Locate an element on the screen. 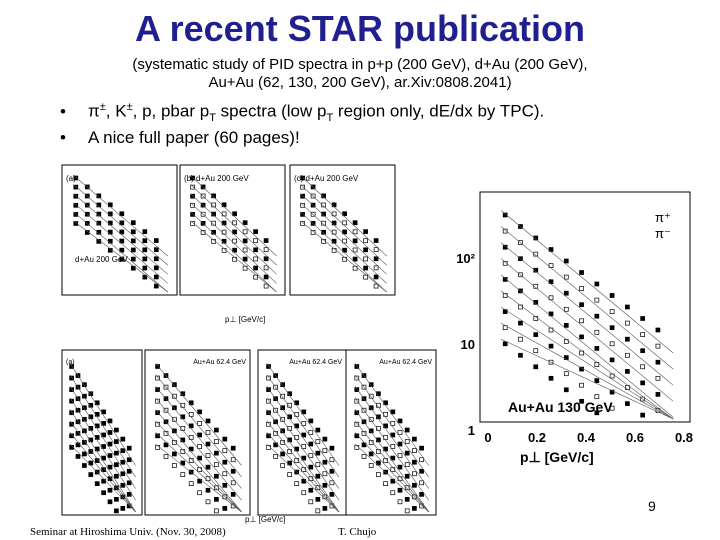 The image size is (720, 540). panel-label: (a) is located at coordinates (71, 178).